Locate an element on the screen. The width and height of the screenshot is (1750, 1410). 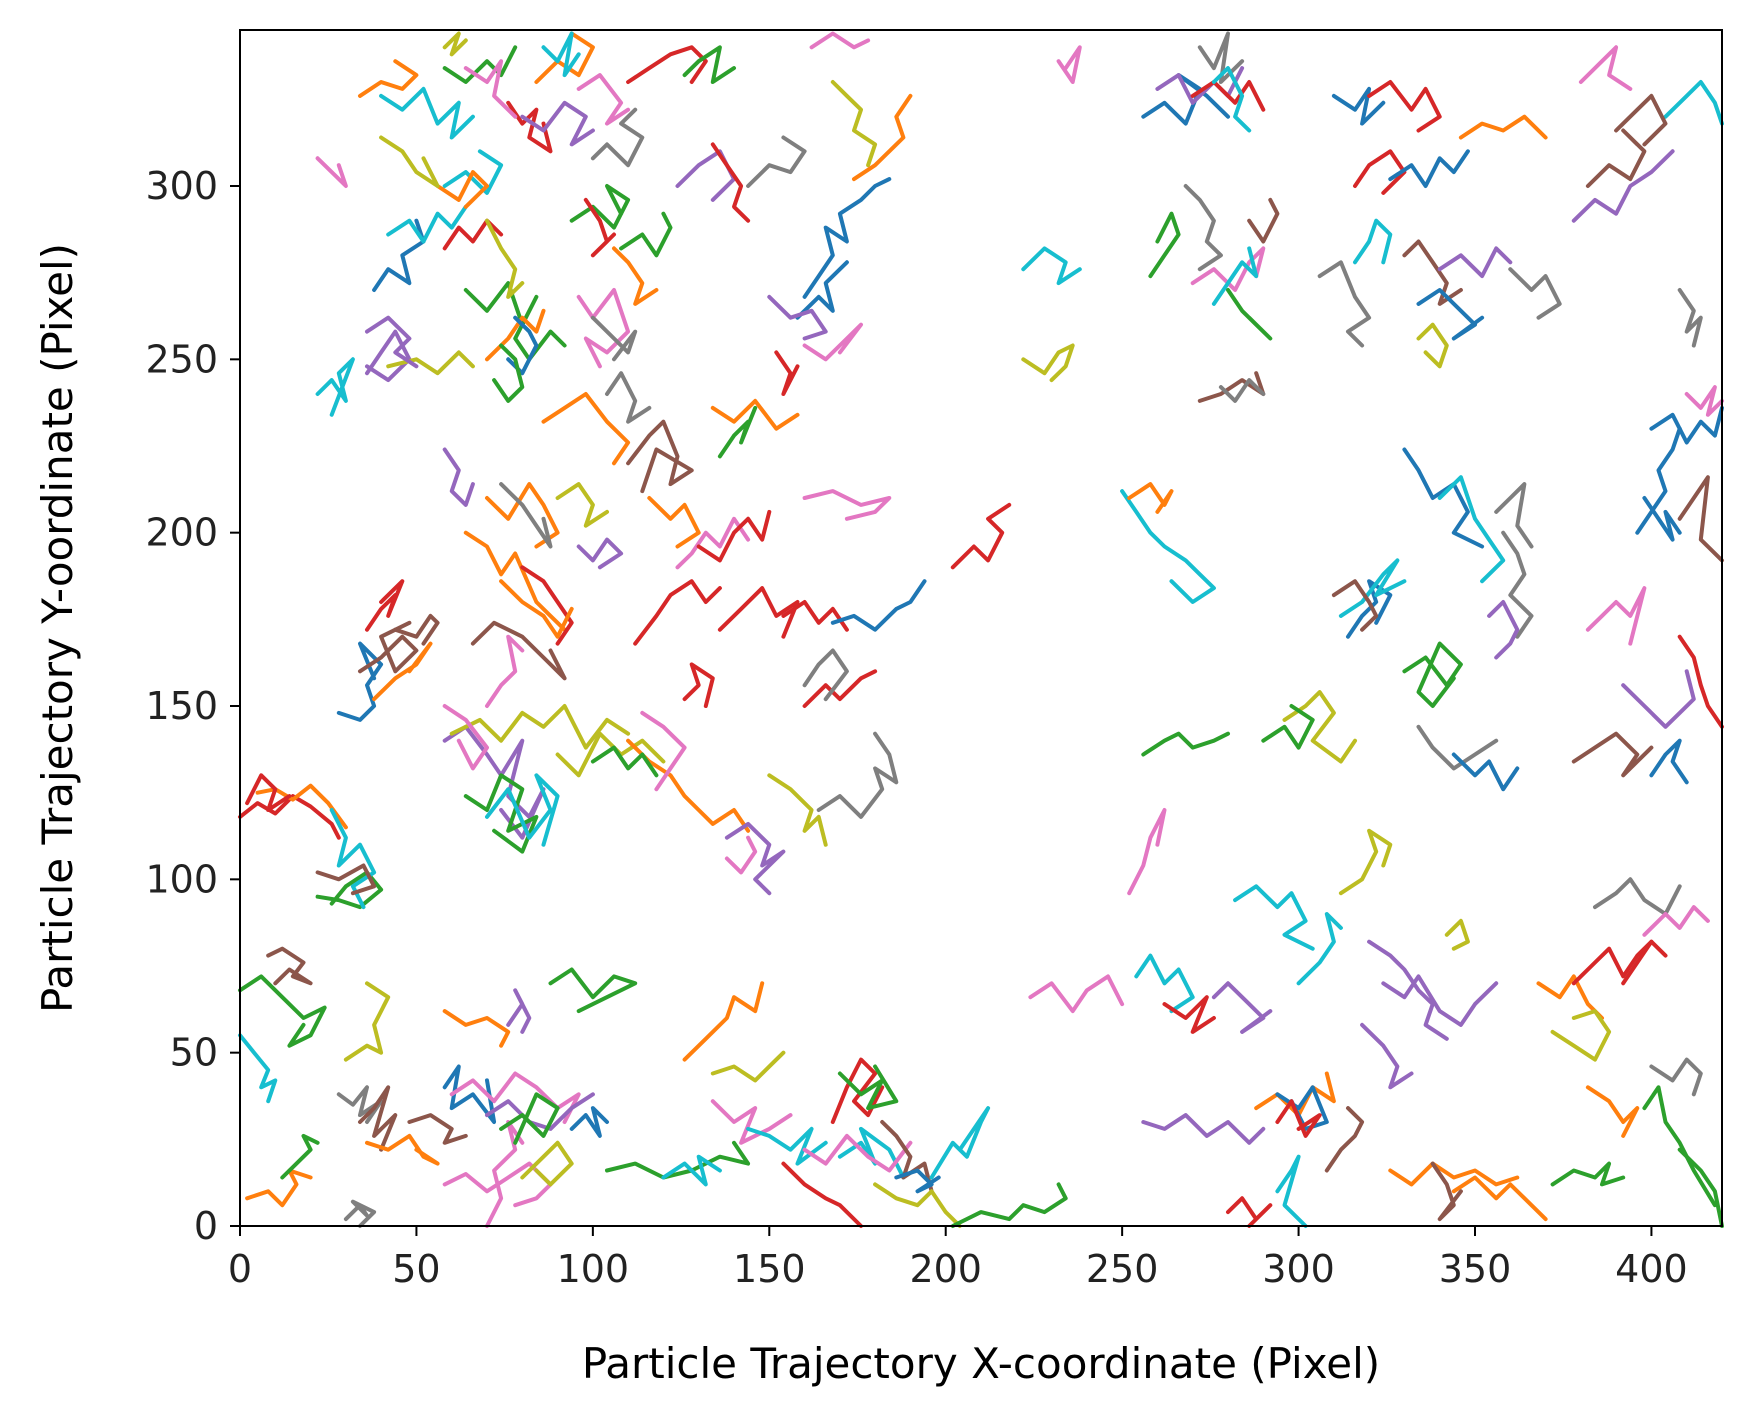
x-axis-label: Particle Trajectory X-coordinate (Pixel) is located at coordinates (981, 1363).